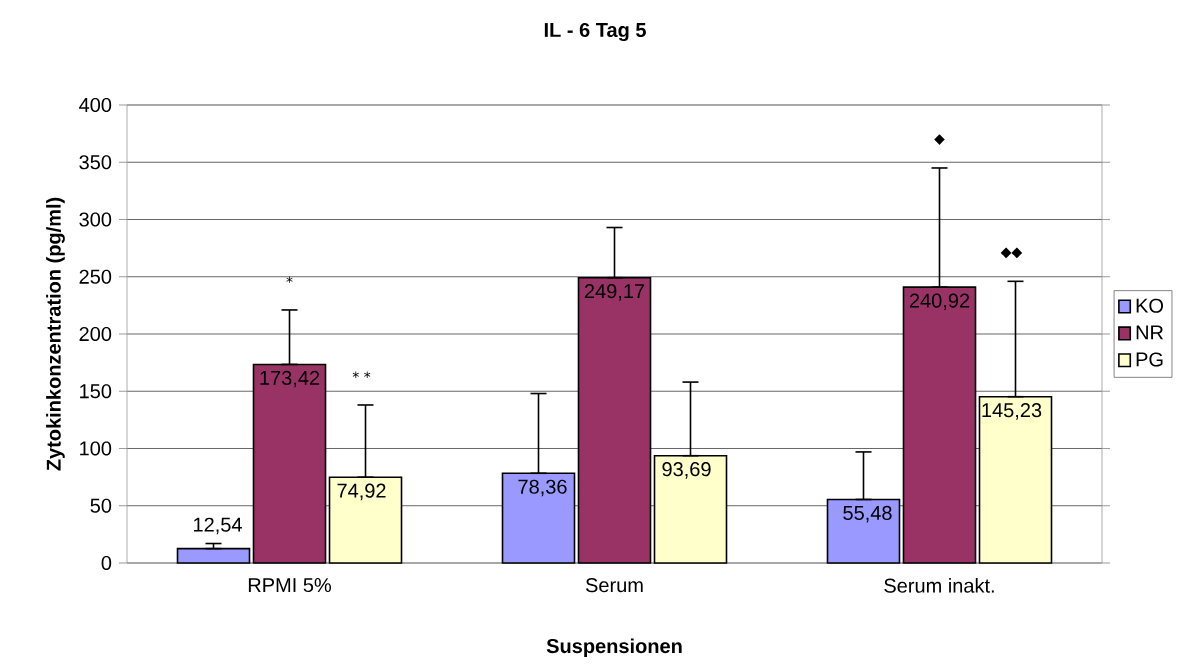 The image size is (1190, 670). What do you see at coordinates (939, 139) in the screenshot?
I see `annotation: ◆` at bounding box center [939, 139].